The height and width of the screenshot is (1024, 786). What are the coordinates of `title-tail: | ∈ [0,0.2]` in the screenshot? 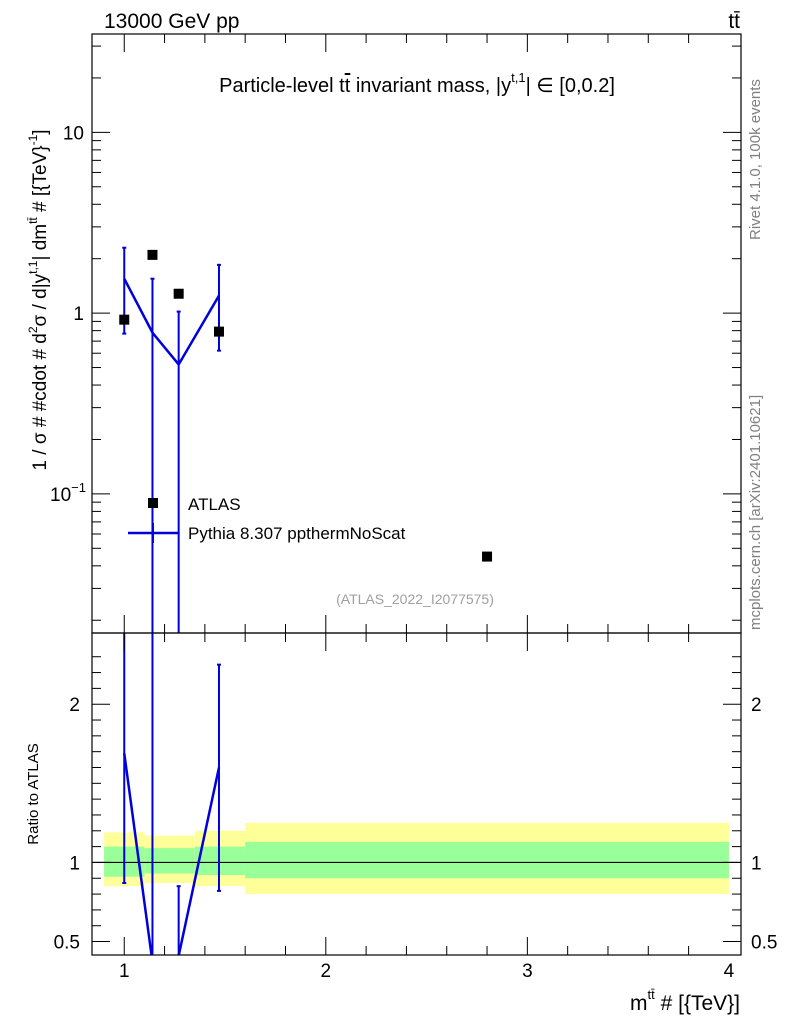 It's located at (570, 86).